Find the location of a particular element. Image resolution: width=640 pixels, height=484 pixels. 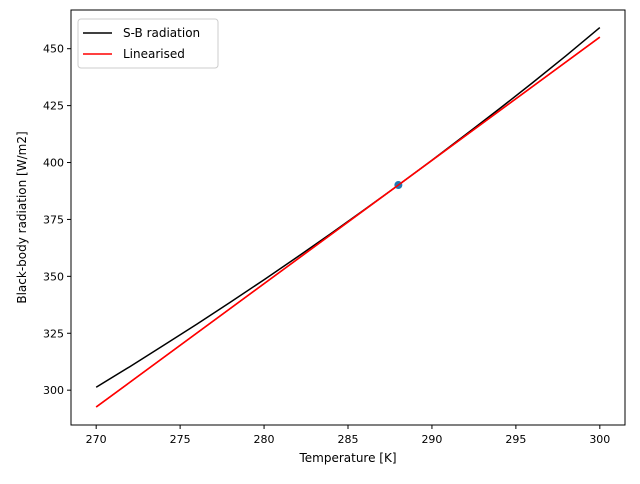

x-axis: 270 275 280 285 290 295 300 is located at coordinates (348, 435).